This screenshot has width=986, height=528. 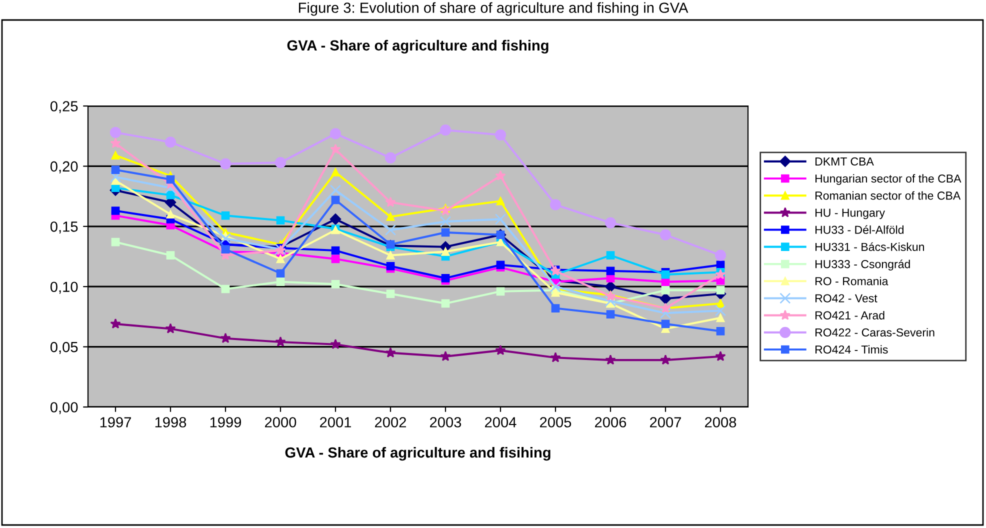 I want to click on x-tick-label: 2005, so click(x=556, y=422).